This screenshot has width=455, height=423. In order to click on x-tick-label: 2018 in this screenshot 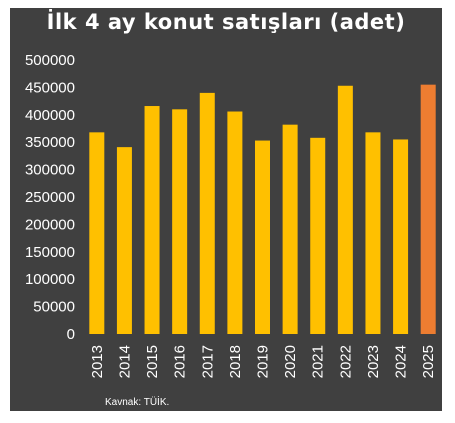, I will do `click(235, 361)`.